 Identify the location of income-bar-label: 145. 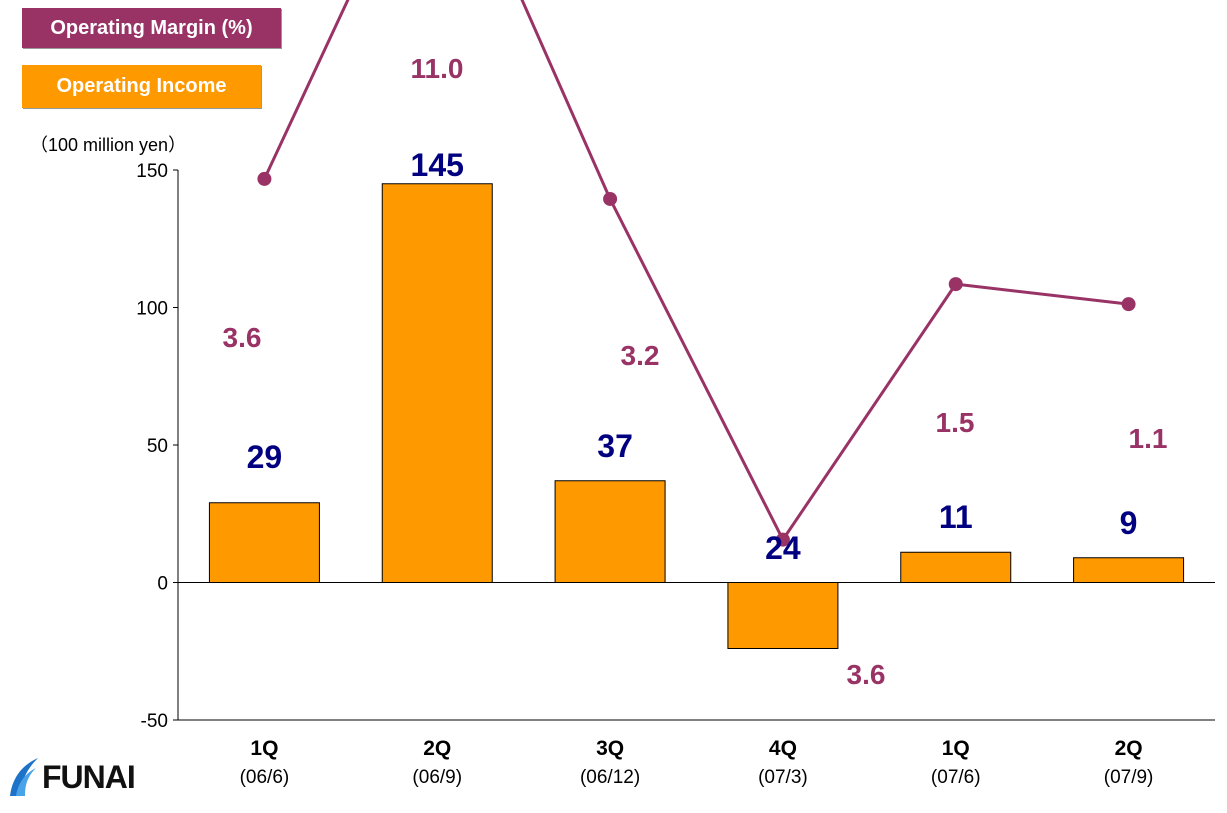
(437, 165).